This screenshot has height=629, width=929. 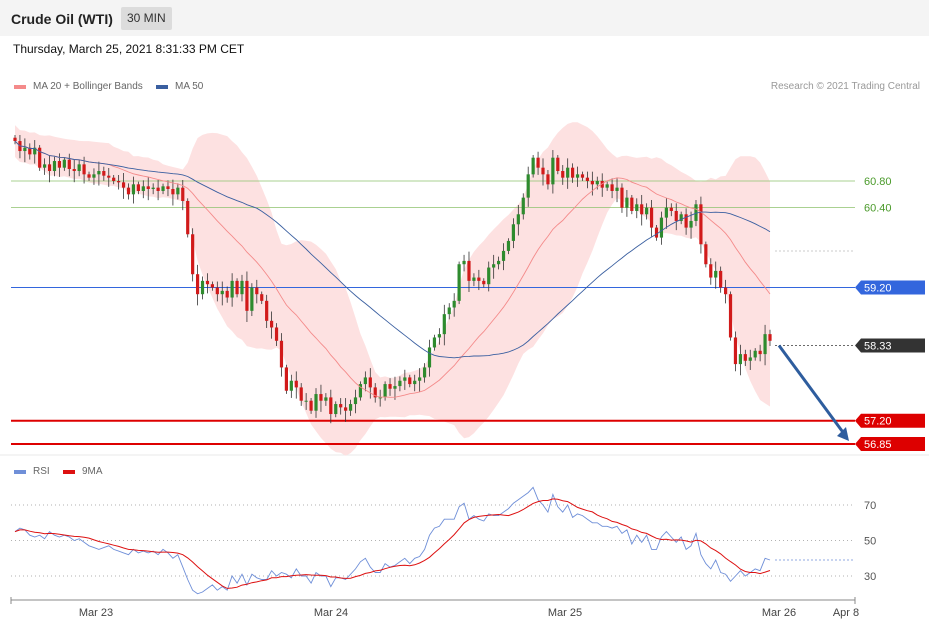 I want to click on x-tick-label: Mar 24, so click(x=331, y=613).